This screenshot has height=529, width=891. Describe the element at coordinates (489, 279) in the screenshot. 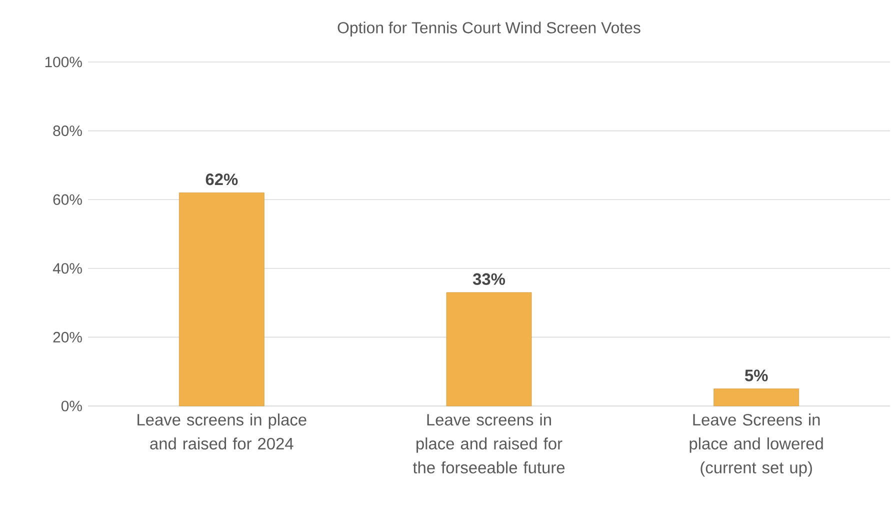

I see `data-label: 33%` at that location.